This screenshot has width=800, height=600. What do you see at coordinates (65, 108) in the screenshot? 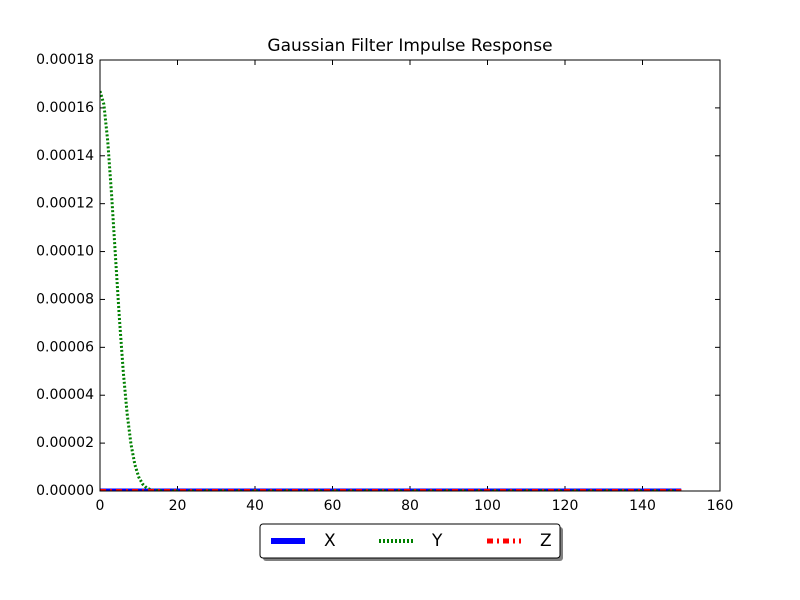
I see `y-tick-label: 0.00016` at bounding box center [65, 108].